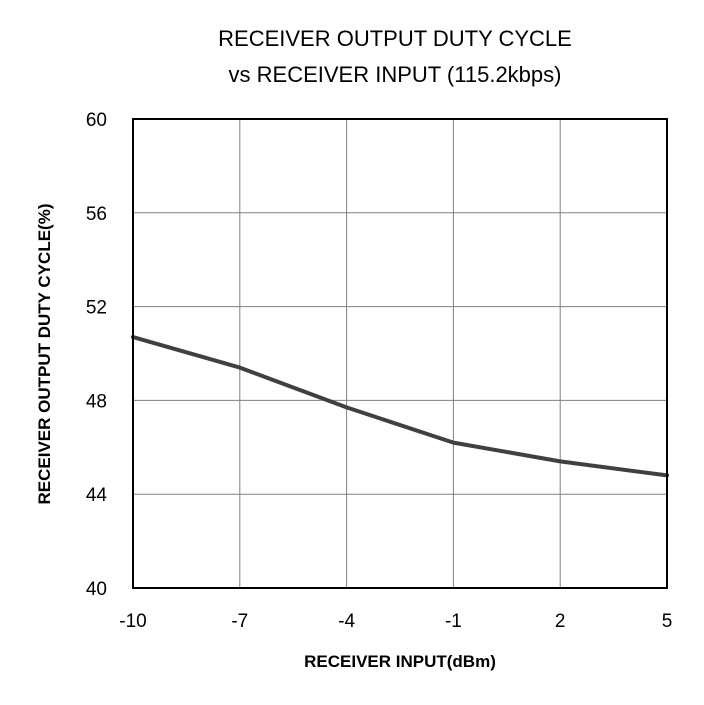  Describe the element at coordinates (44, 354) in the screenshot. I see `y-axis-label: RECEIVER OUTPUT DUTY CYCLE(%)` at that location.